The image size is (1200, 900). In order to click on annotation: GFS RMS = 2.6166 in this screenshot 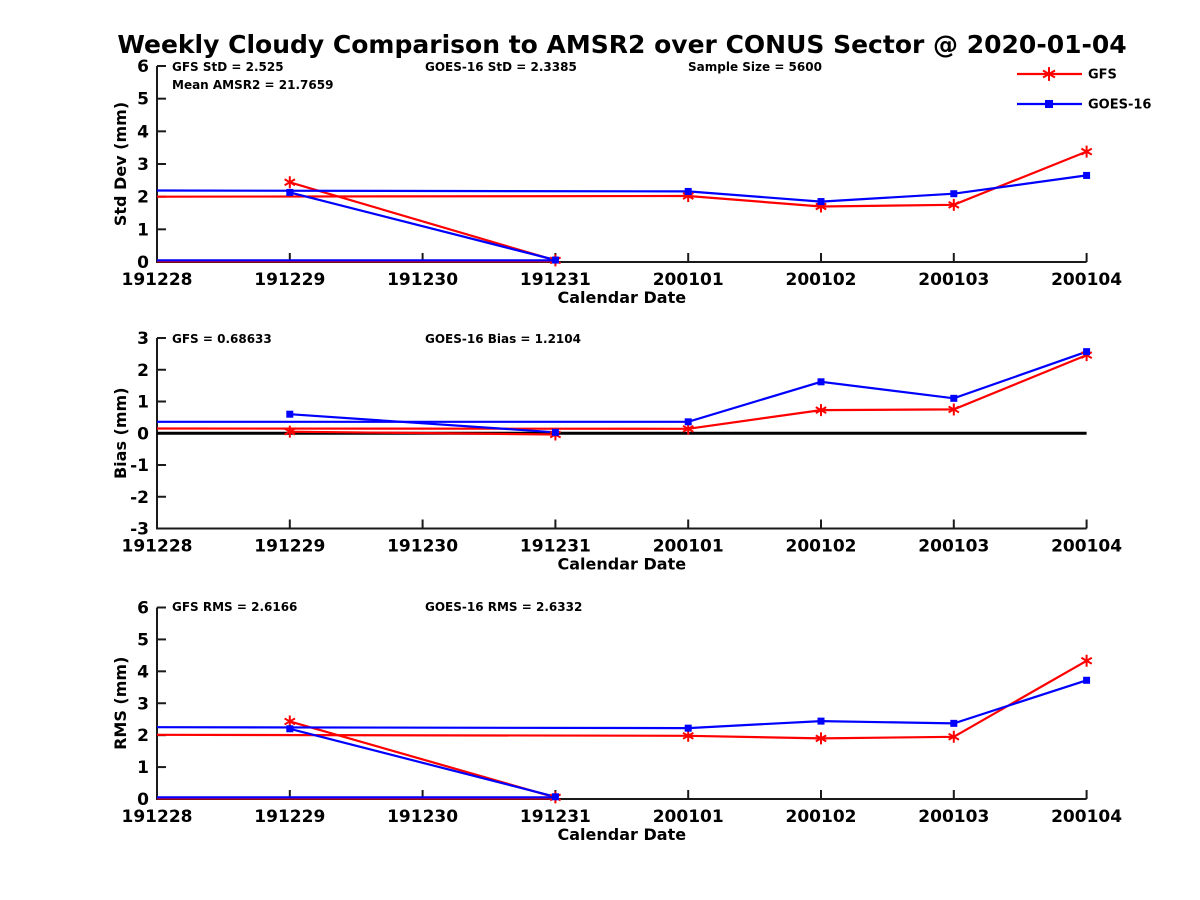, I will do `click(234, 607)`.